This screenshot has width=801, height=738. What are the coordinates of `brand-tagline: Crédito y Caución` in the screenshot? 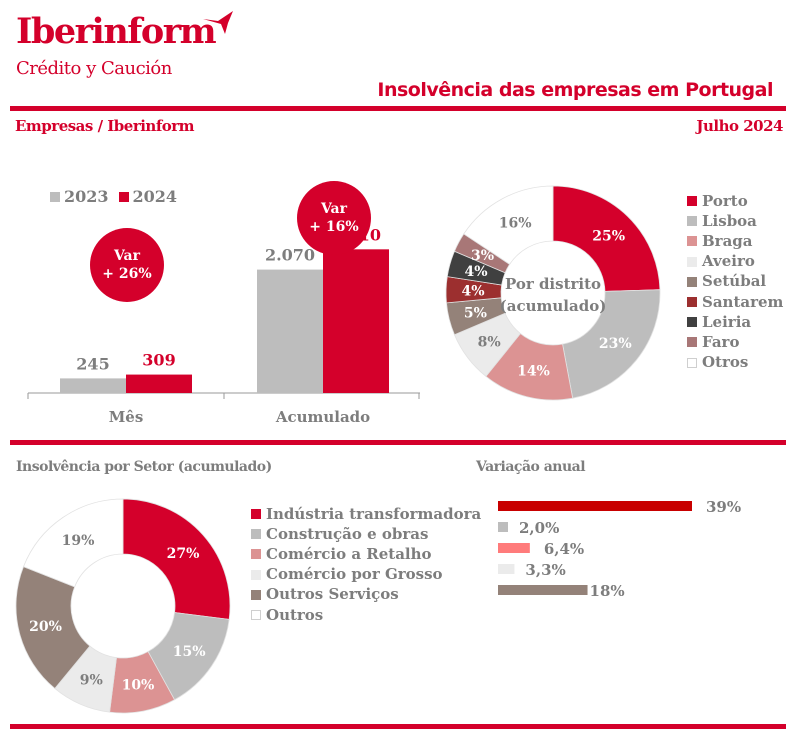 It's located at (94, 68).